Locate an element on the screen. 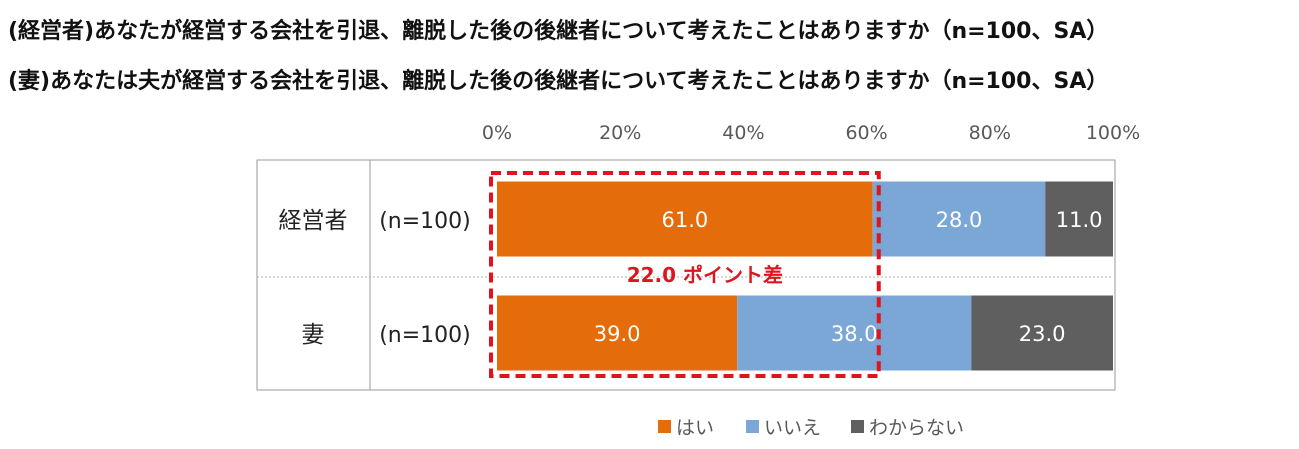  category-label: 経営者 is located at coordinates (313, 221).